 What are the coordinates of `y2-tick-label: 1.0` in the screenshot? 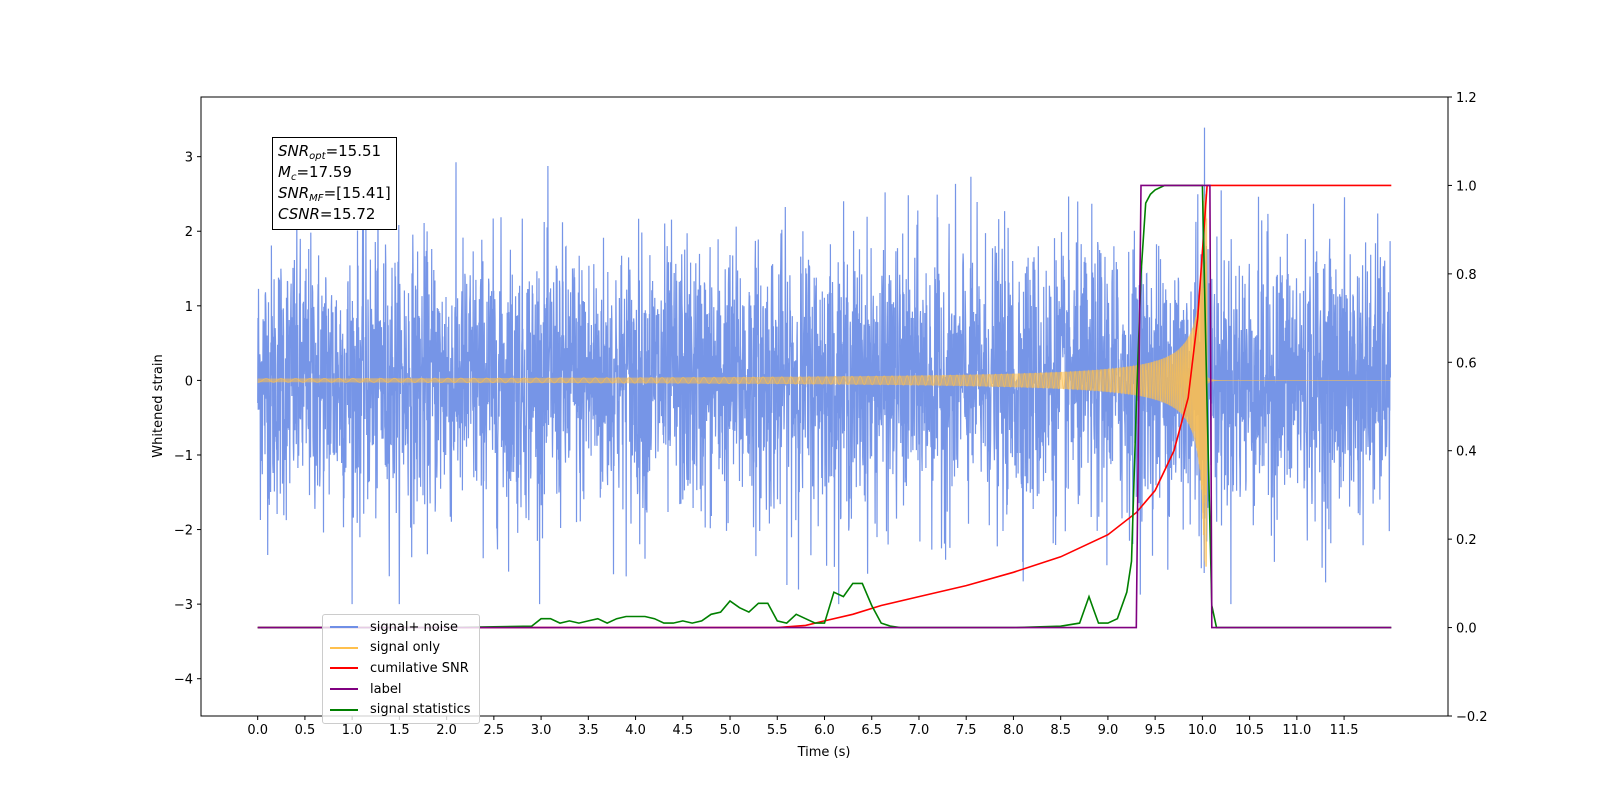 It's located at (1466, 186).